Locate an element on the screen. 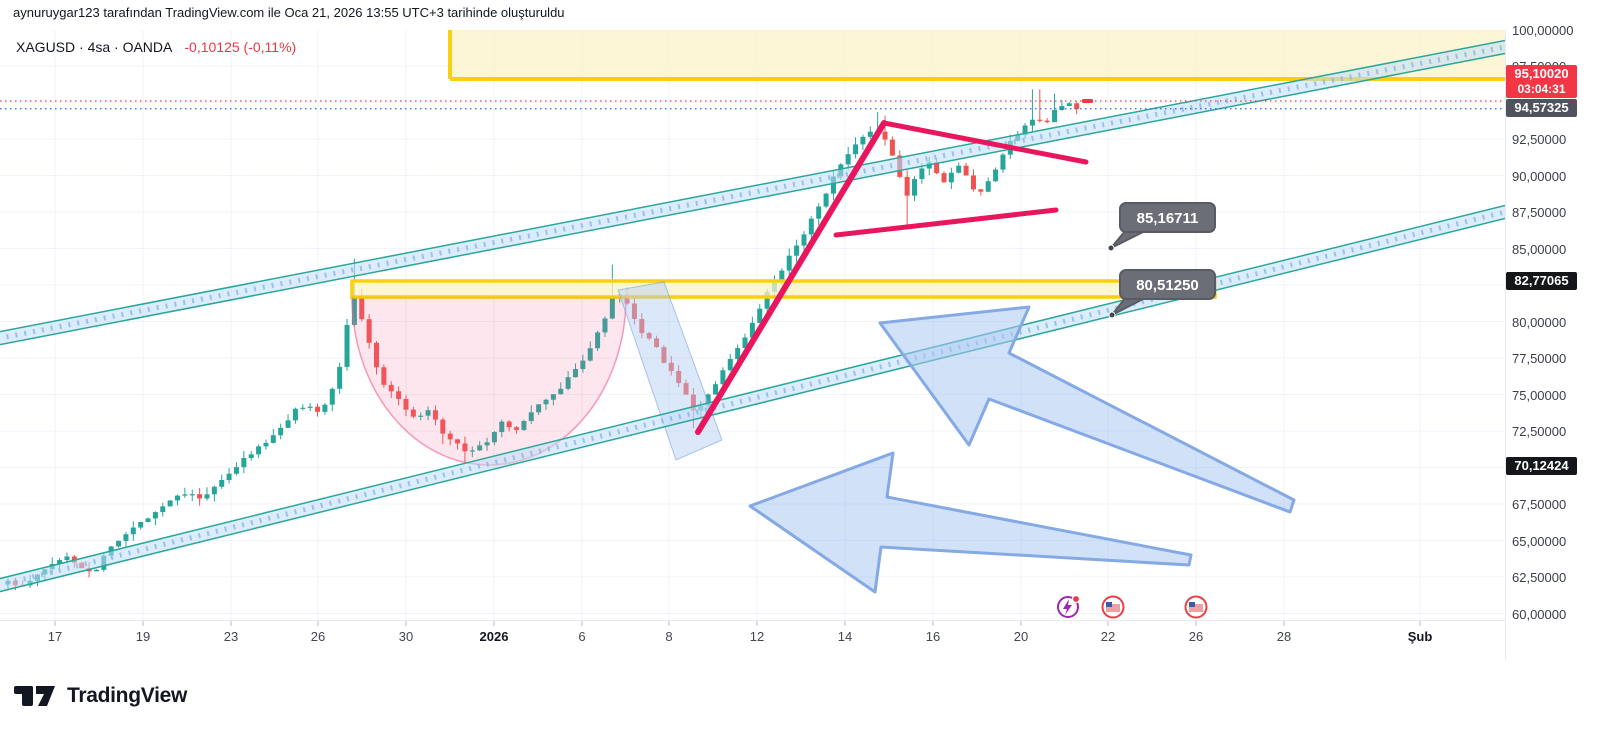  time-tick-label: 12 is located at coordinates (757, 636).